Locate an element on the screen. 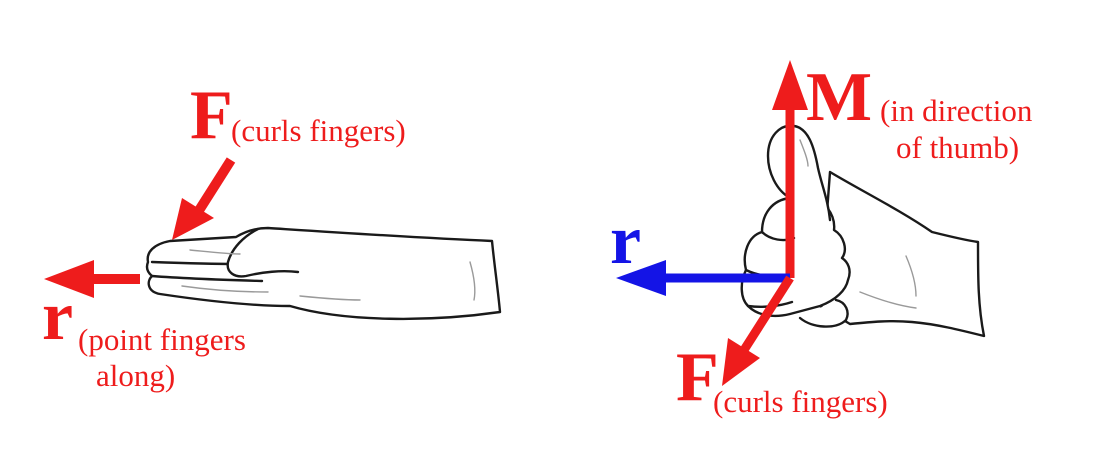 This screenshot has width=1113, height=450. moment-symbol: M is located at coordinates (839, 97).